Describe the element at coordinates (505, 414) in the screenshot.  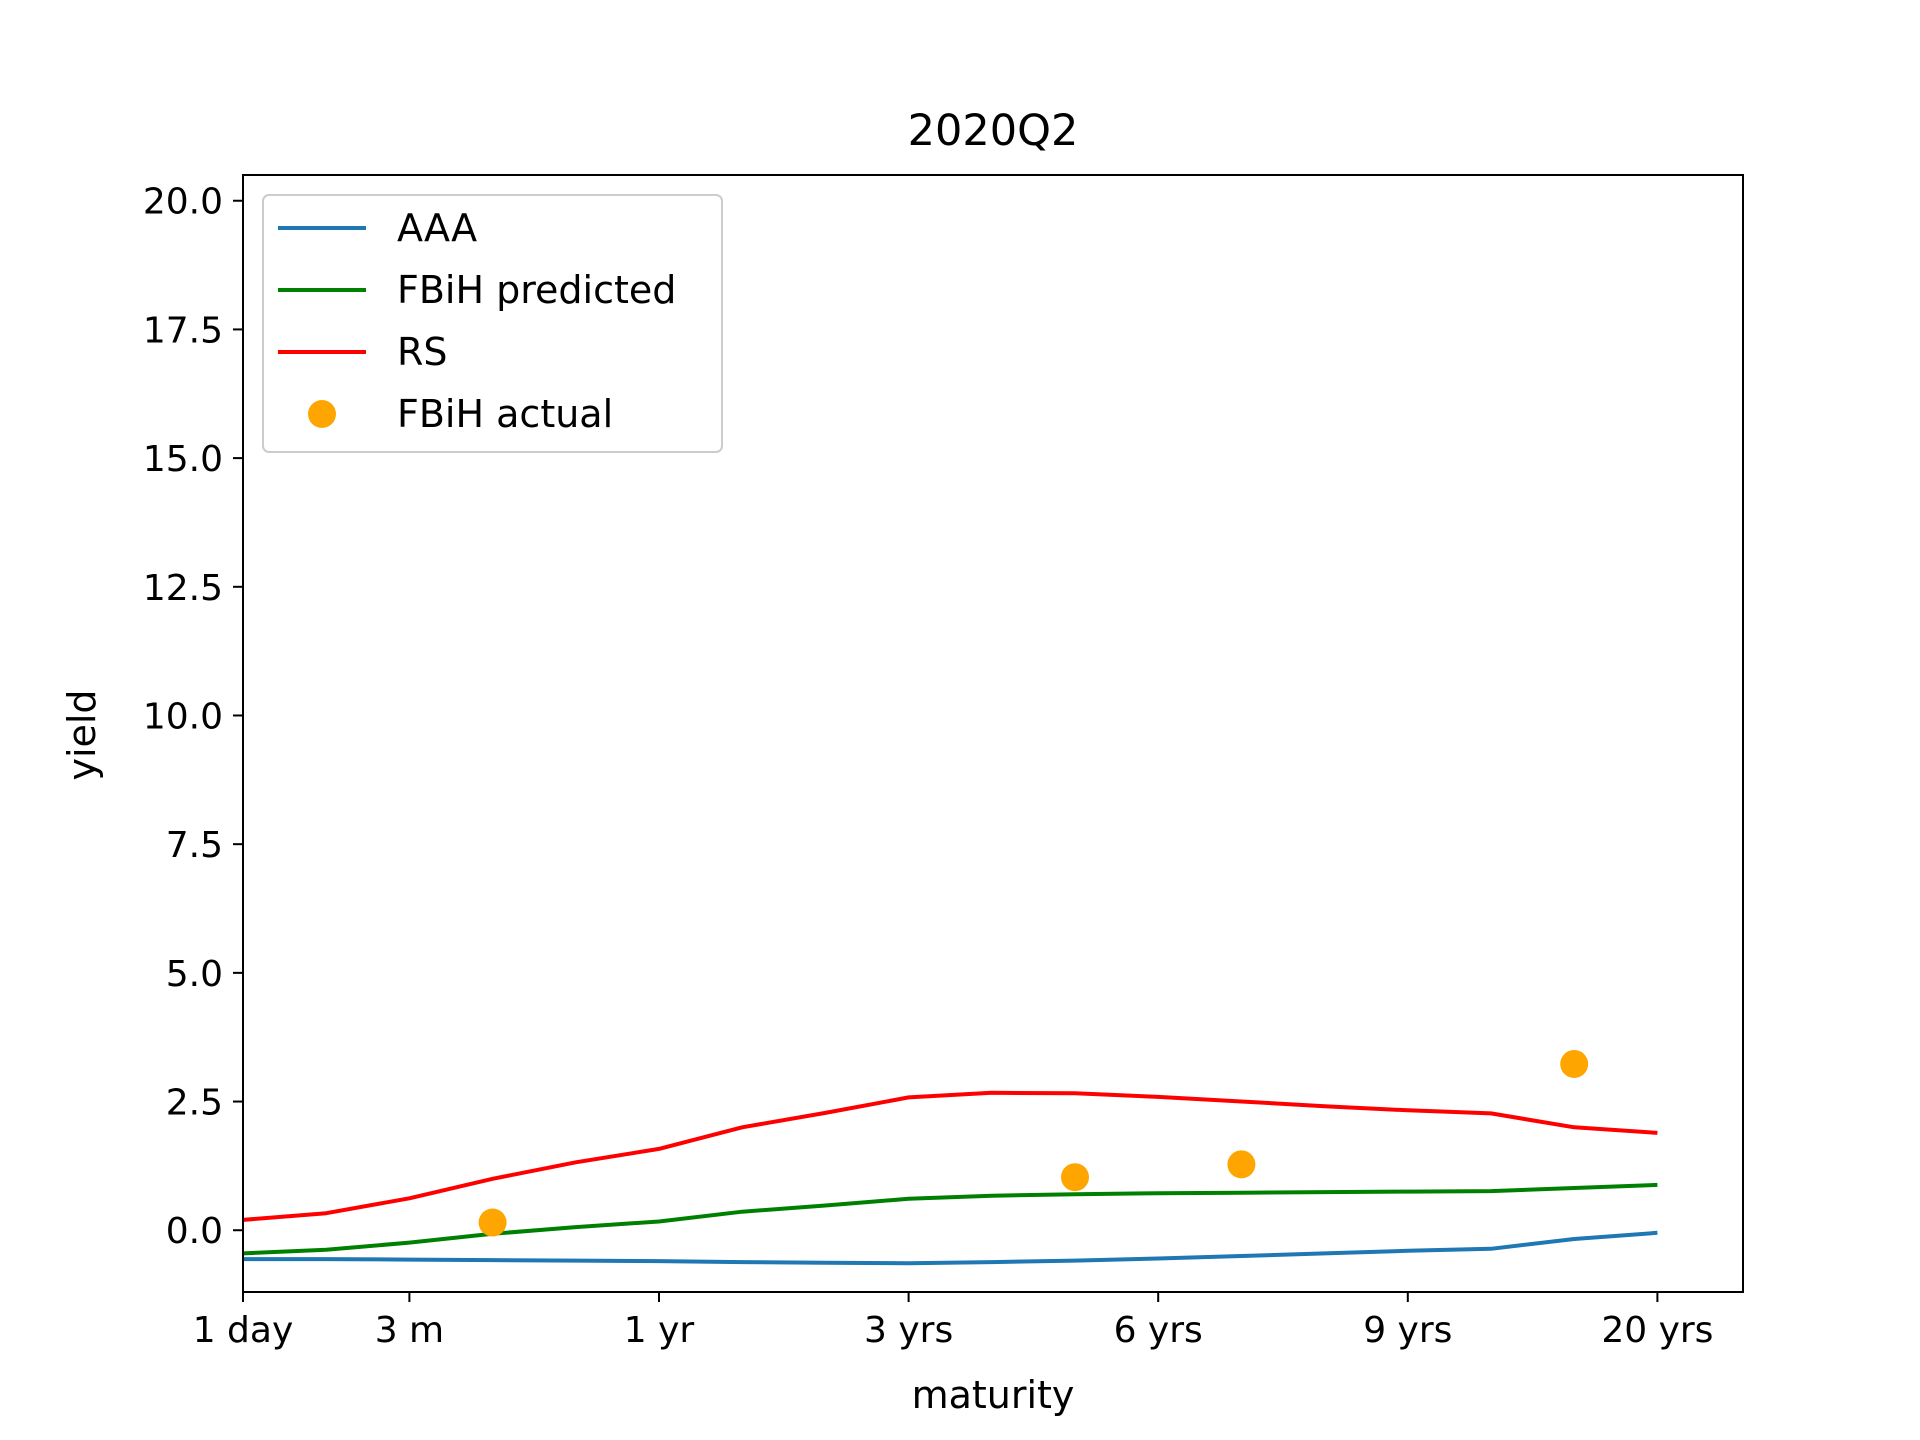
I see `legend-label-fbih-actual: FBiH actual` at that location.